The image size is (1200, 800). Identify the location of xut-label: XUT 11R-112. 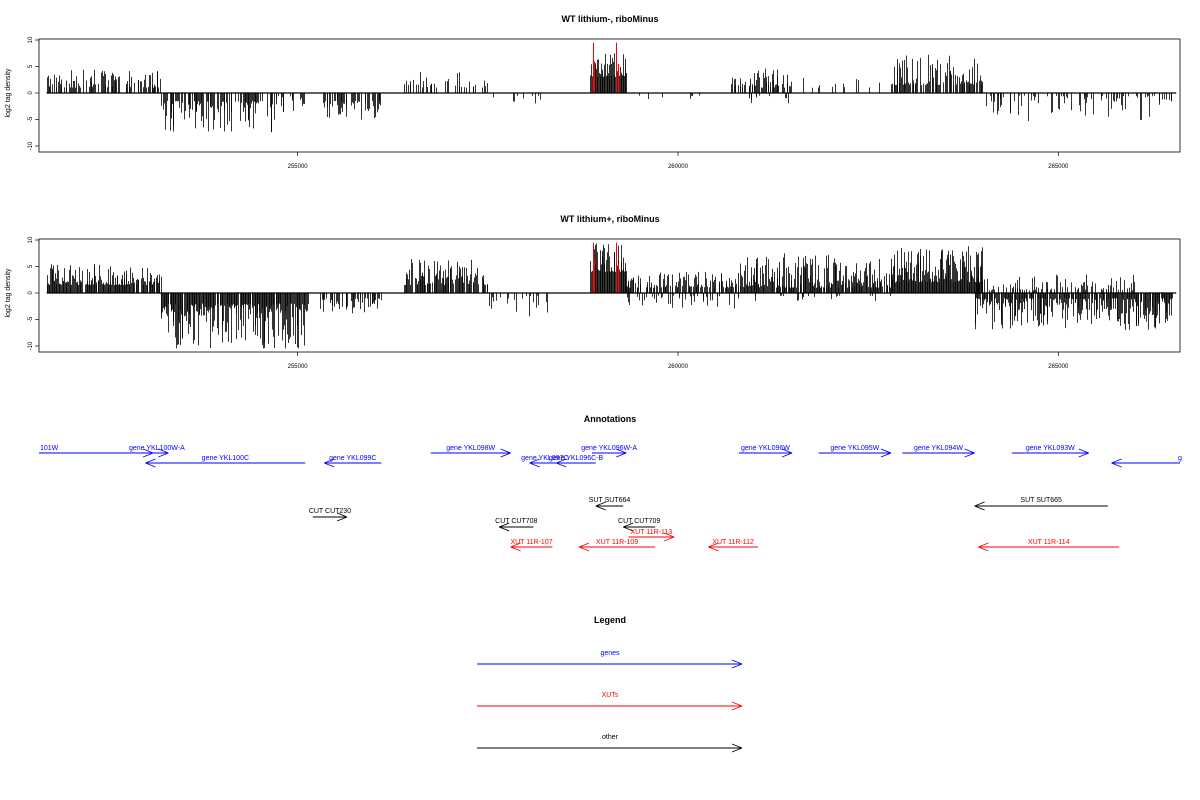
(733, 542).